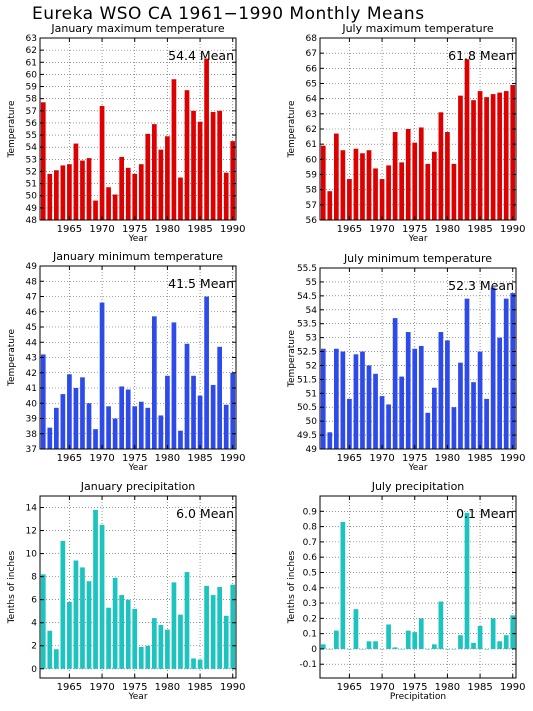 This screenshot has width=533, height=711. What do you see at coordinates (307, 297) in the screenshot?
I see `y-tick-label: 54.5` at bounding box center [307, 297].